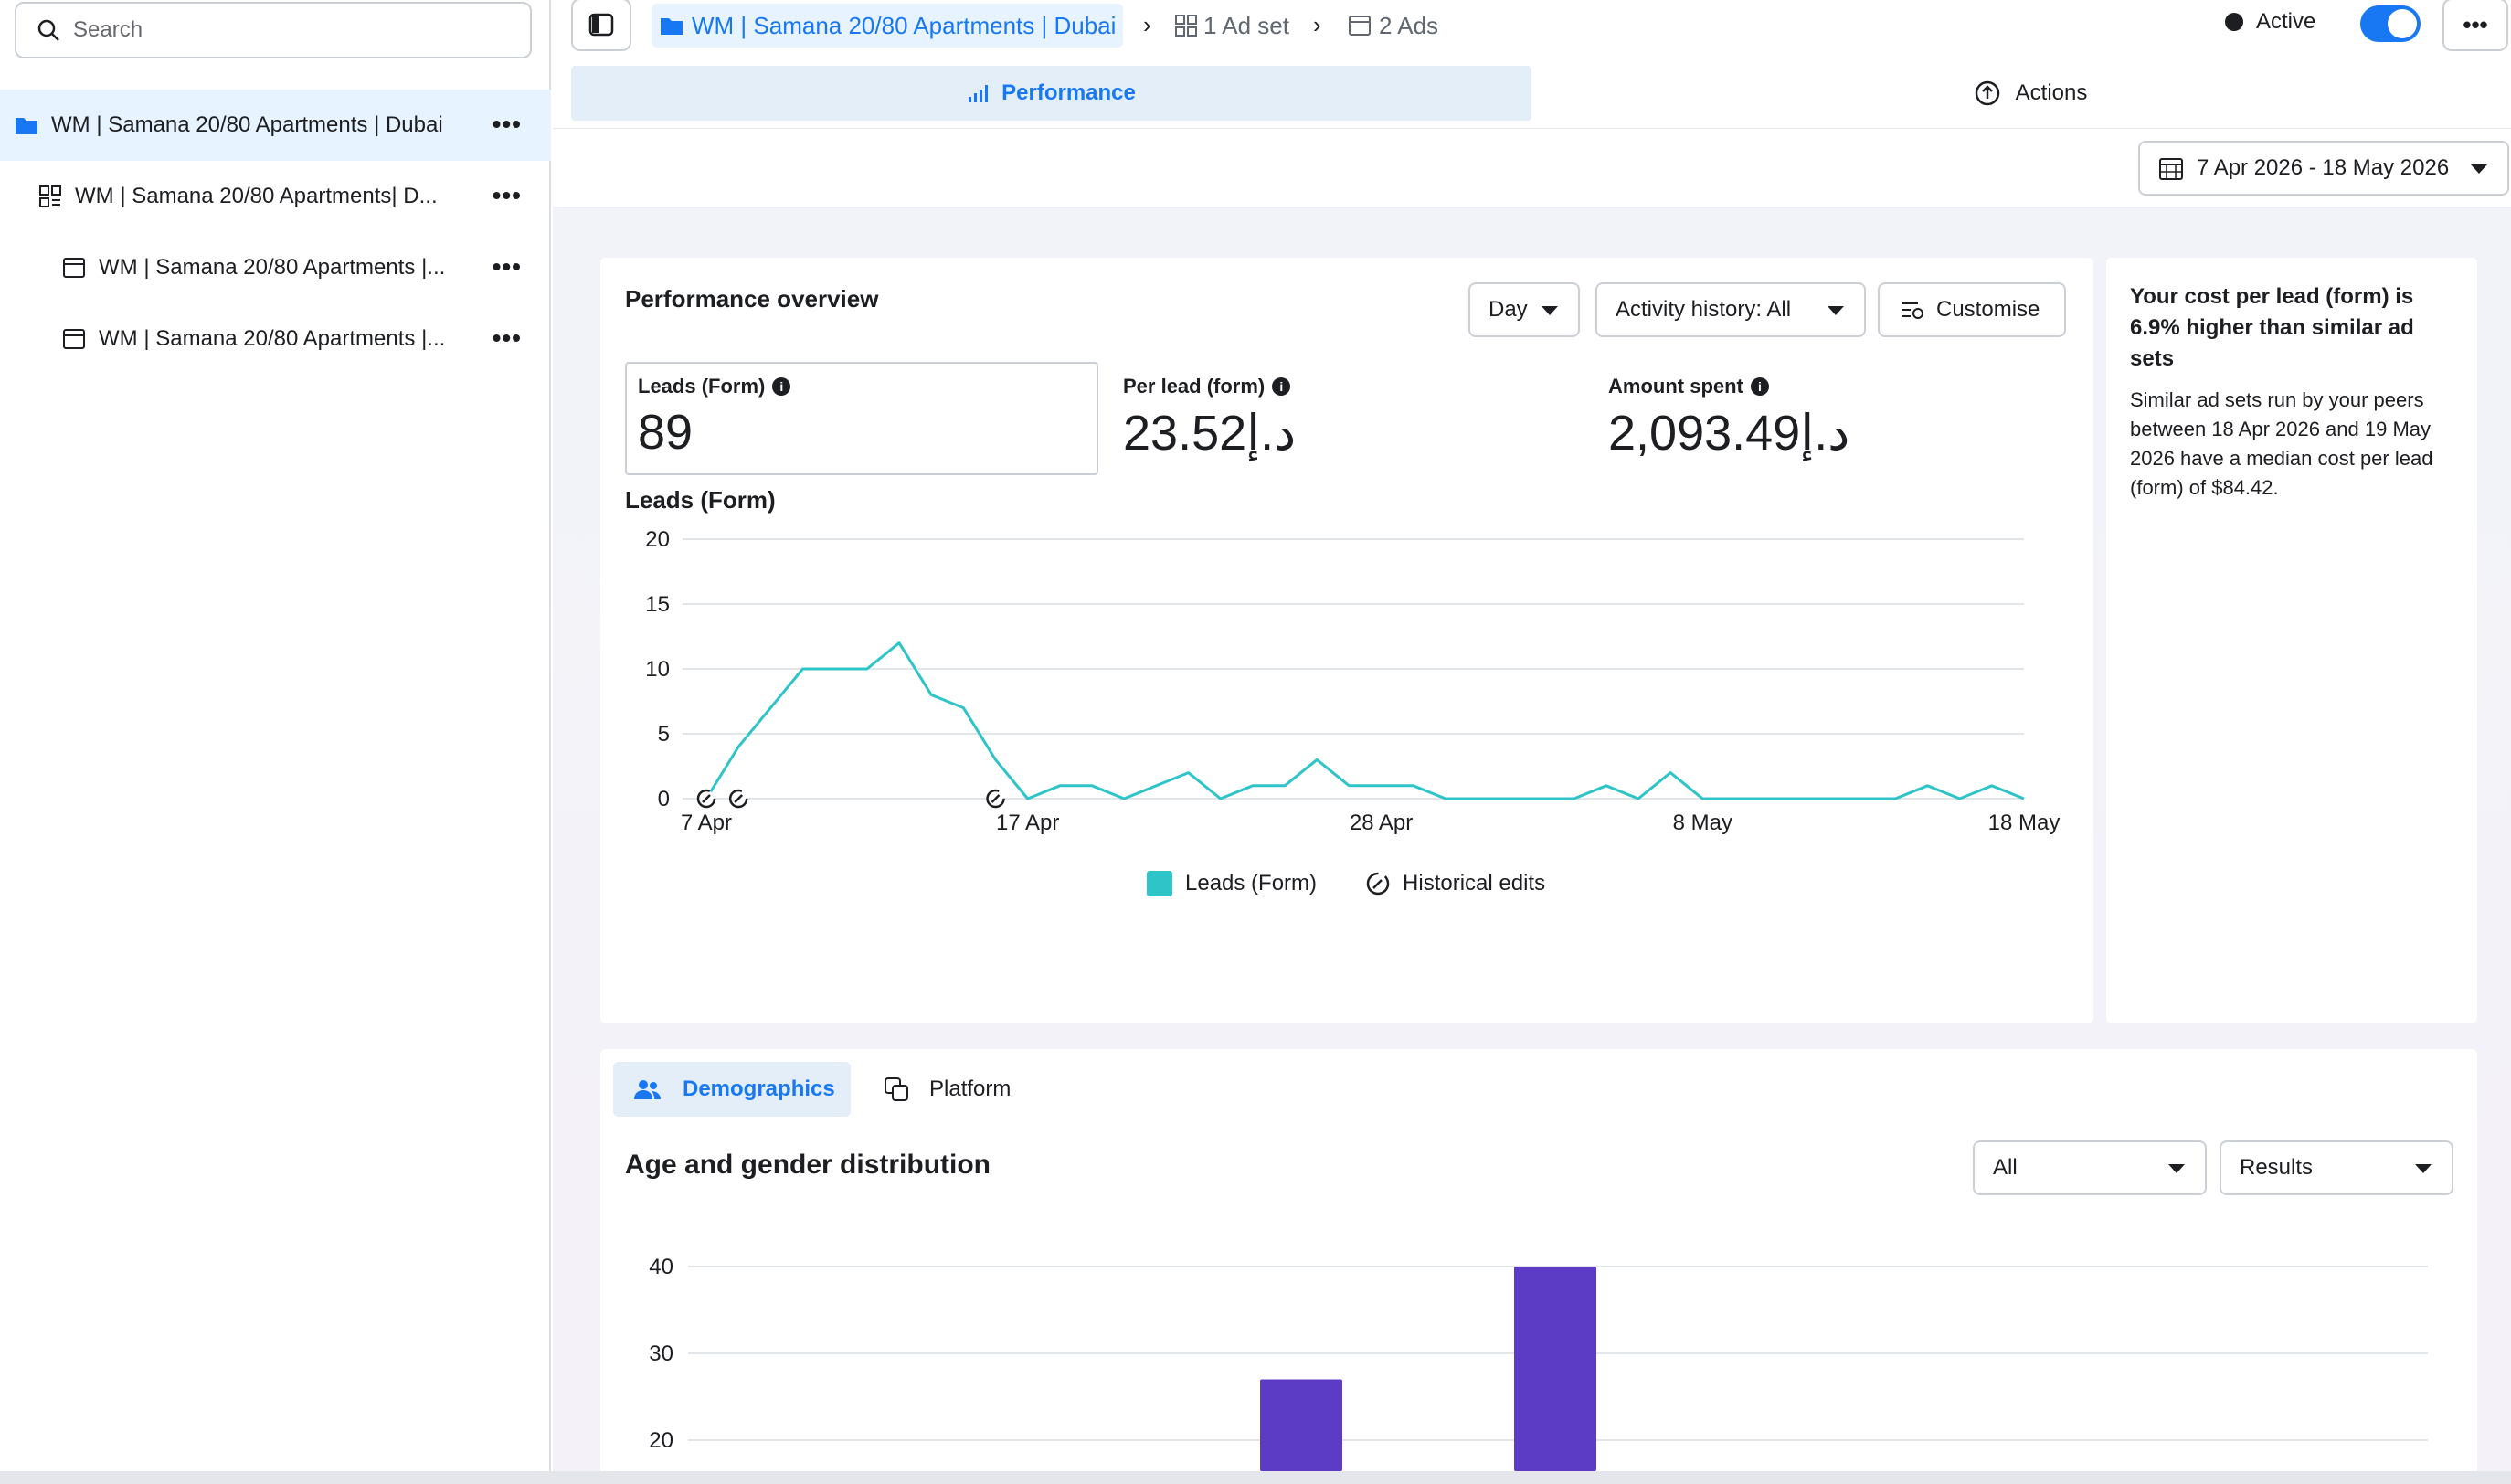 Image resolution: width=2511 pixels, height=1484 pixels. Describe the element at coordinates (714, 418) in the screenshot. I see `metric-leads: Leads (Form) i 89` at that location.